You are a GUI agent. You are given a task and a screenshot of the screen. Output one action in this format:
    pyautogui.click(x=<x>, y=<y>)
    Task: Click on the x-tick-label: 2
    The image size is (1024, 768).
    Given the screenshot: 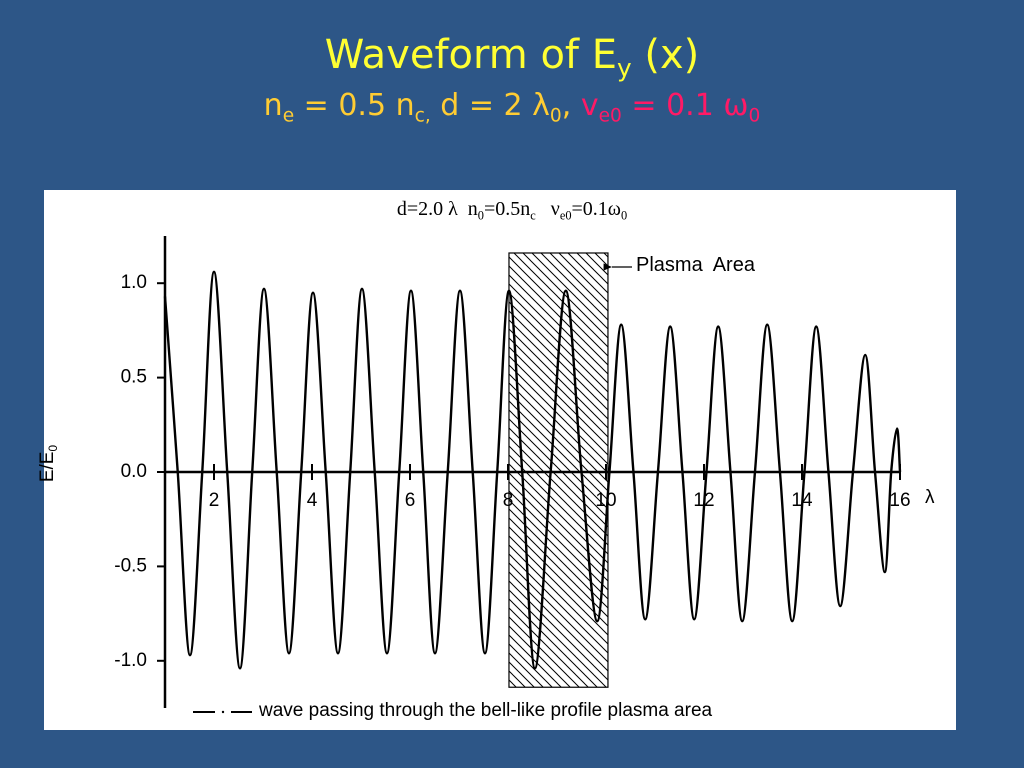 What is the action you would take?
    pyautogui.click(x=214, y=500)
    